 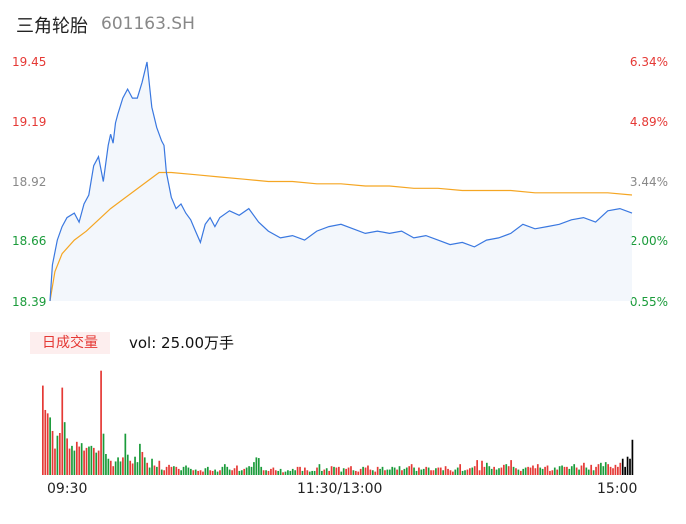 What do you see at coordinates (67, 489) in the screenshot?
I see `time-label-open: 09:30` at bounding box center [67, 489].